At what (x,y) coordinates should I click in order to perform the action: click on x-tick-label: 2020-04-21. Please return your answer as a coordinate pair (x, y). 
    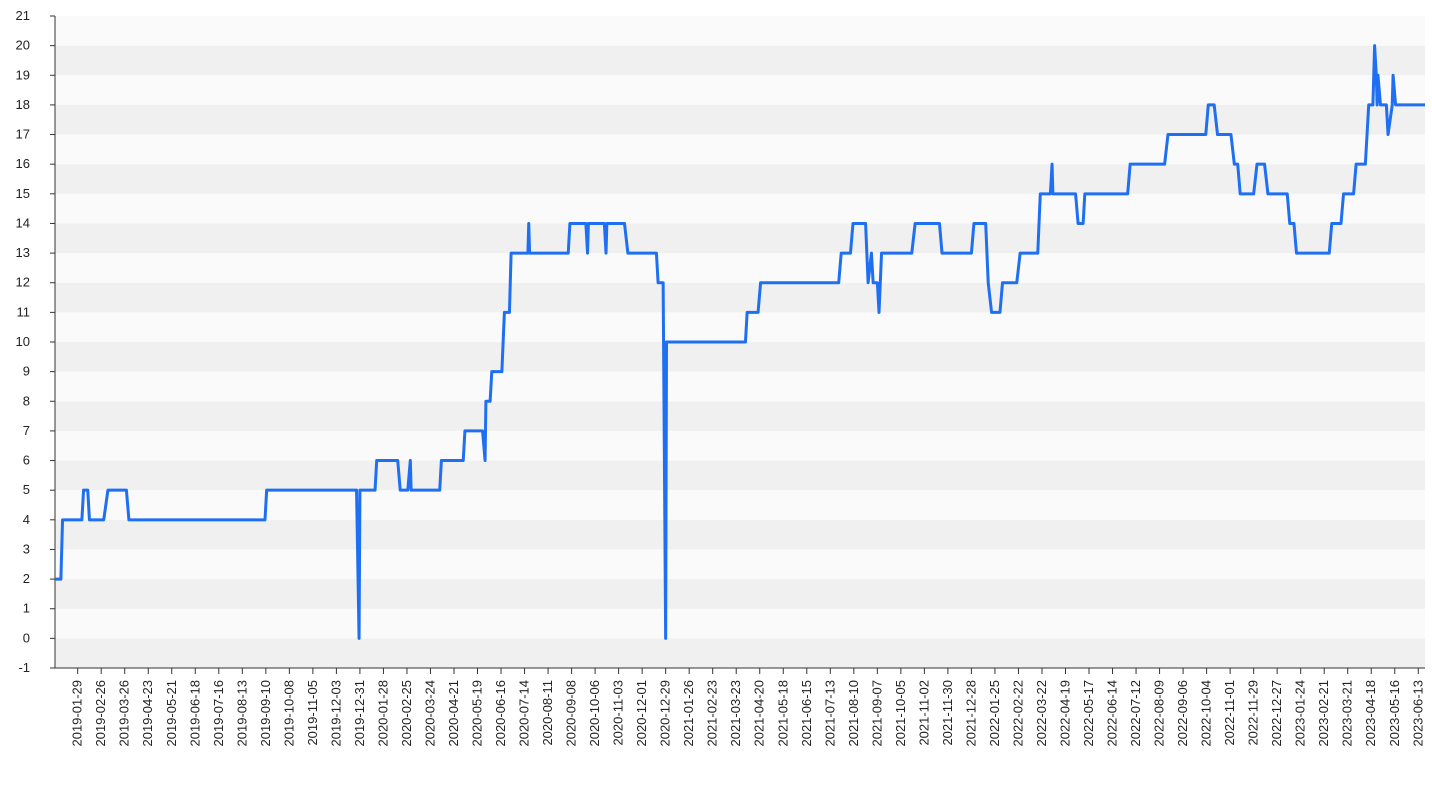
    Looking at the image, I should click on (453, 713).